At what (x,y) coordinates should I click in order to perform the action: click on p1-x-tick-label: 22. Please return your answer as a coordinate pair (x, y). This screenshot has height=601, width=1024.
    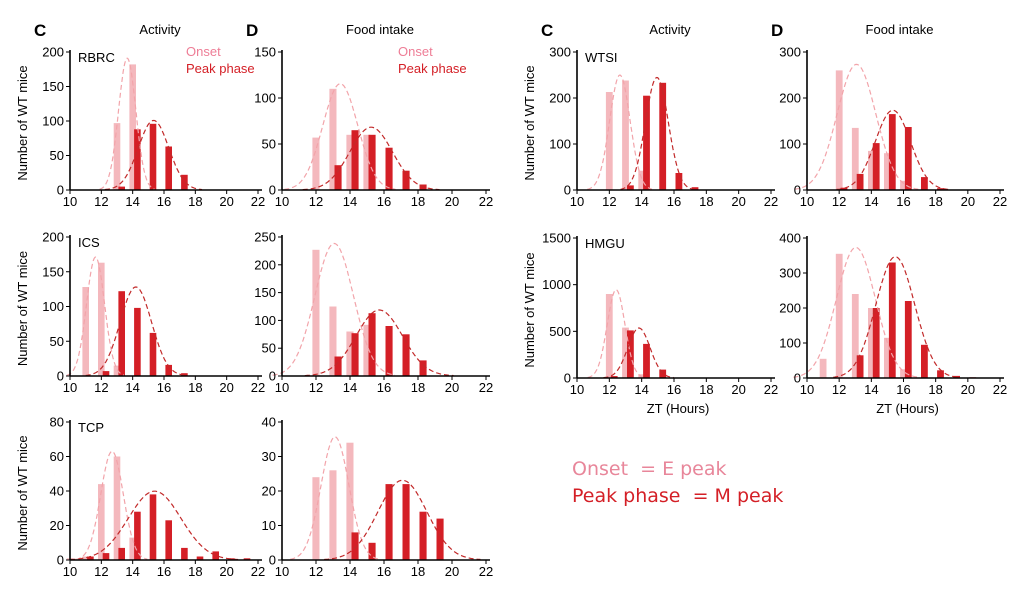
    Looking at the image, I should click on (258, 201).